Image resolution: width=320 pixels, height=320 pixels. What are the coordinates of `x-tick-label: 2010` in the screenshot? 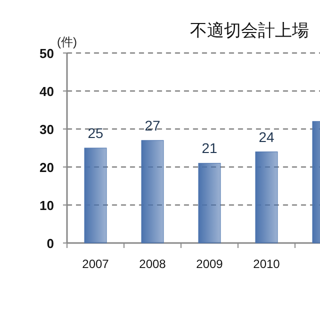 It's located at (266, 264).